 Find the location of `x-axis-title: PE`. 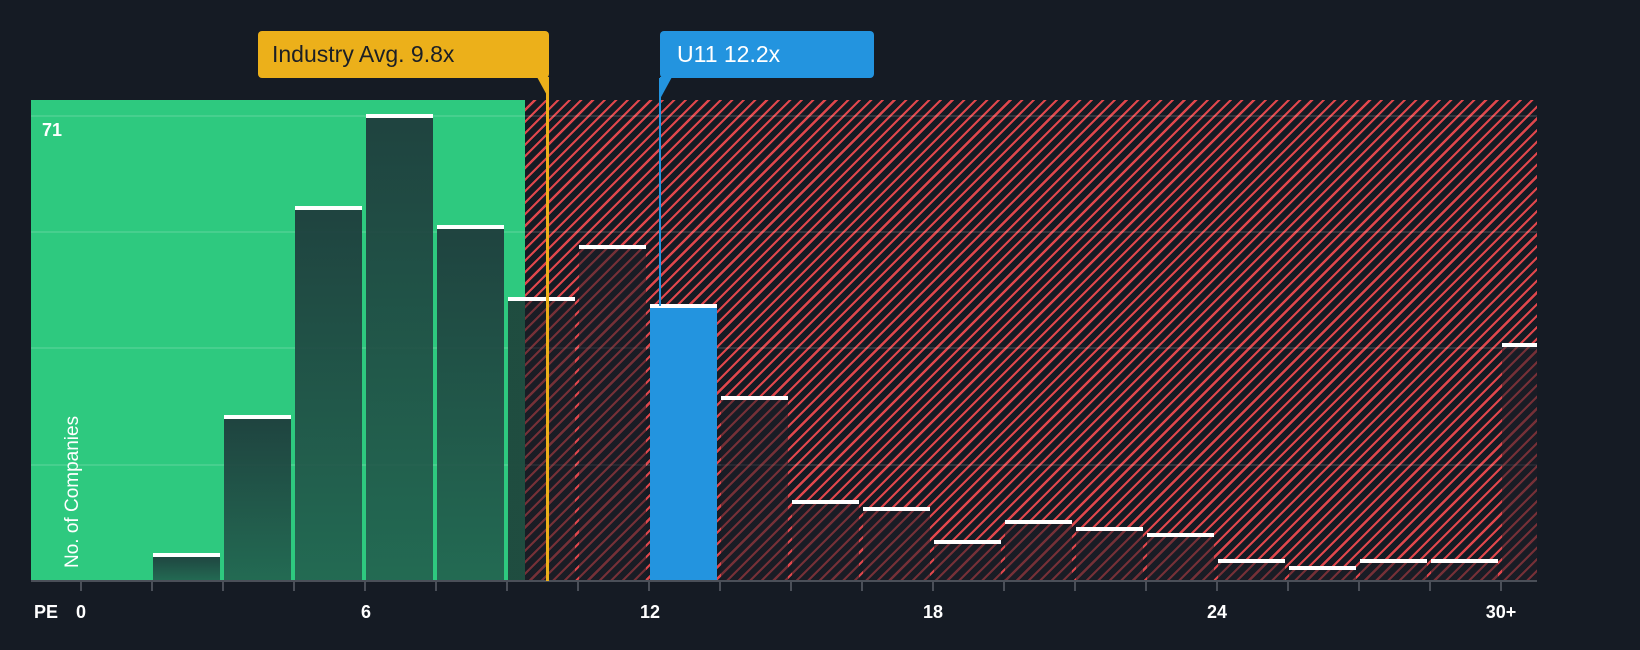

x-axis-title: PE is located at coordinates (46, 612).